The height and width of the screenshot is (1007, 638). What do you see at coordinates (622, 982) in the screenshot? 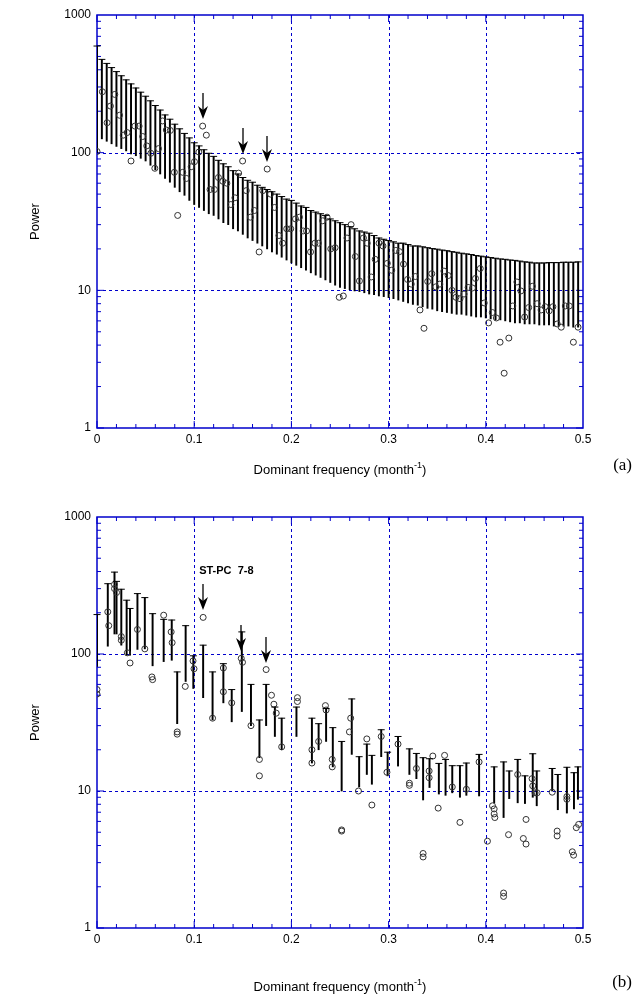
I see `text: (b)` at bounding box center [622, 982].